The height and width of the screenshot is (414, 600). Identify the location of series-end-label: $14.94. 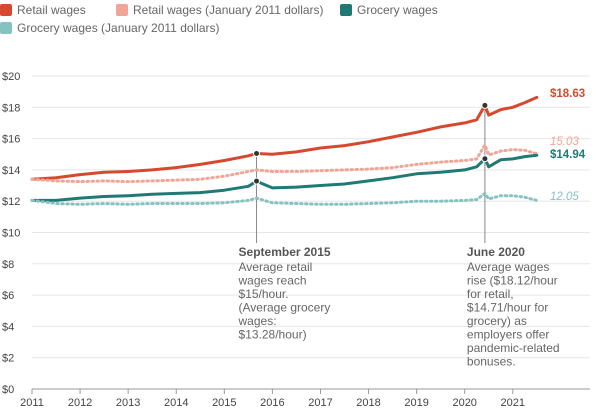
(568, 155).